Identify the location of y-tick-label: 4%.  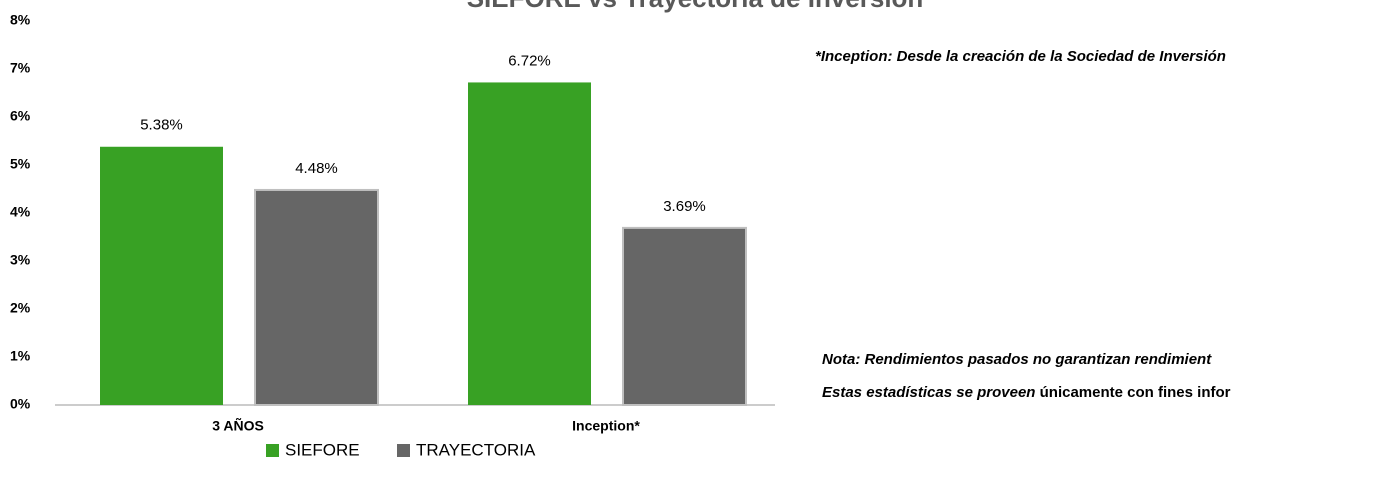
(20, 212).